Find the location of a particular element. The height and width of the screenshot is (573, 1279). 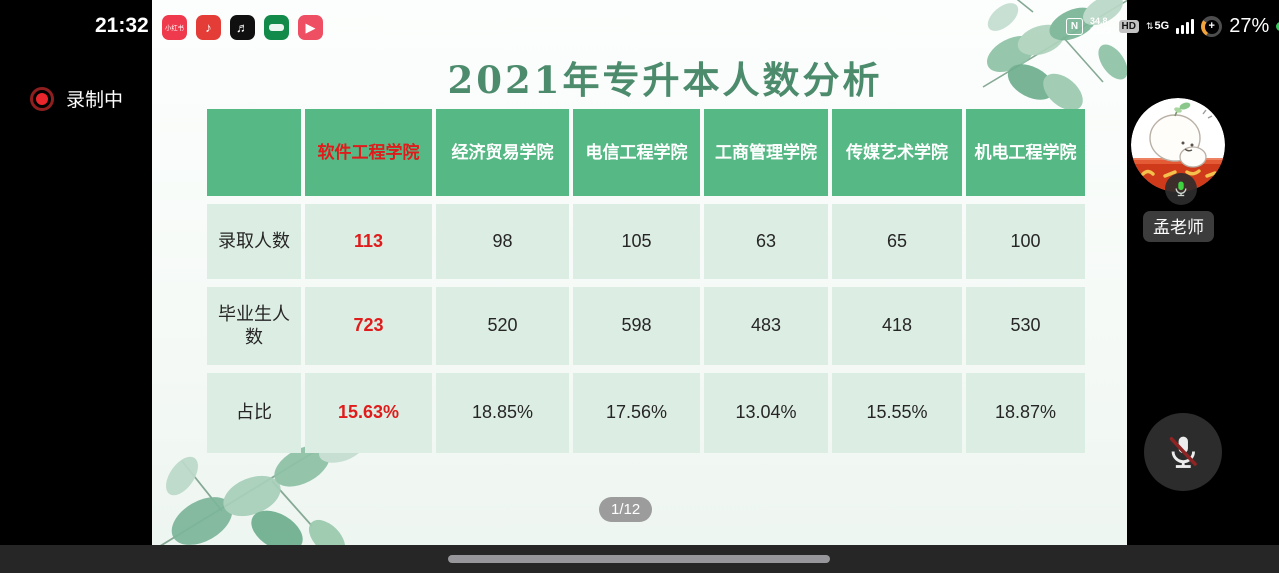

video-app-icon: ▶ is located at coordinates (310, 27).